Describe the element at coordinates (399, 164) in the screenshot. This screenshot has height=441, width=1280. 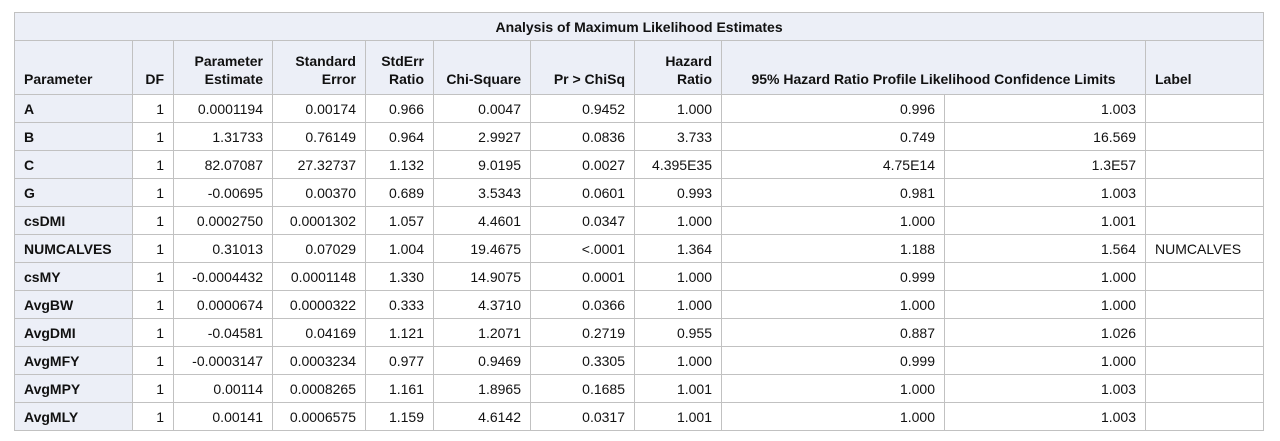
I see `stderr-ratio-cell: 1.132` at that location.